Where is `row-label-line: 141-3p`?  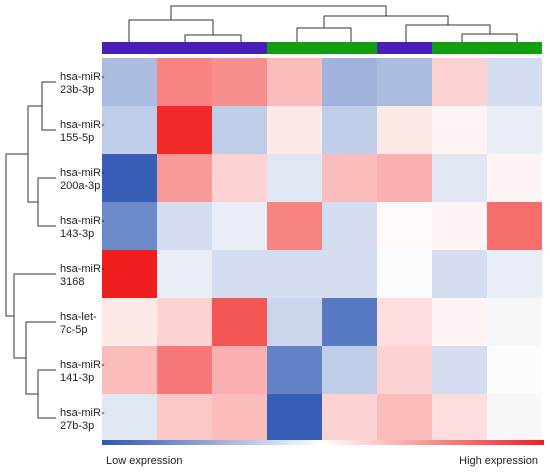 row-label-line: 141-3p is located at coordinates (77, 378).